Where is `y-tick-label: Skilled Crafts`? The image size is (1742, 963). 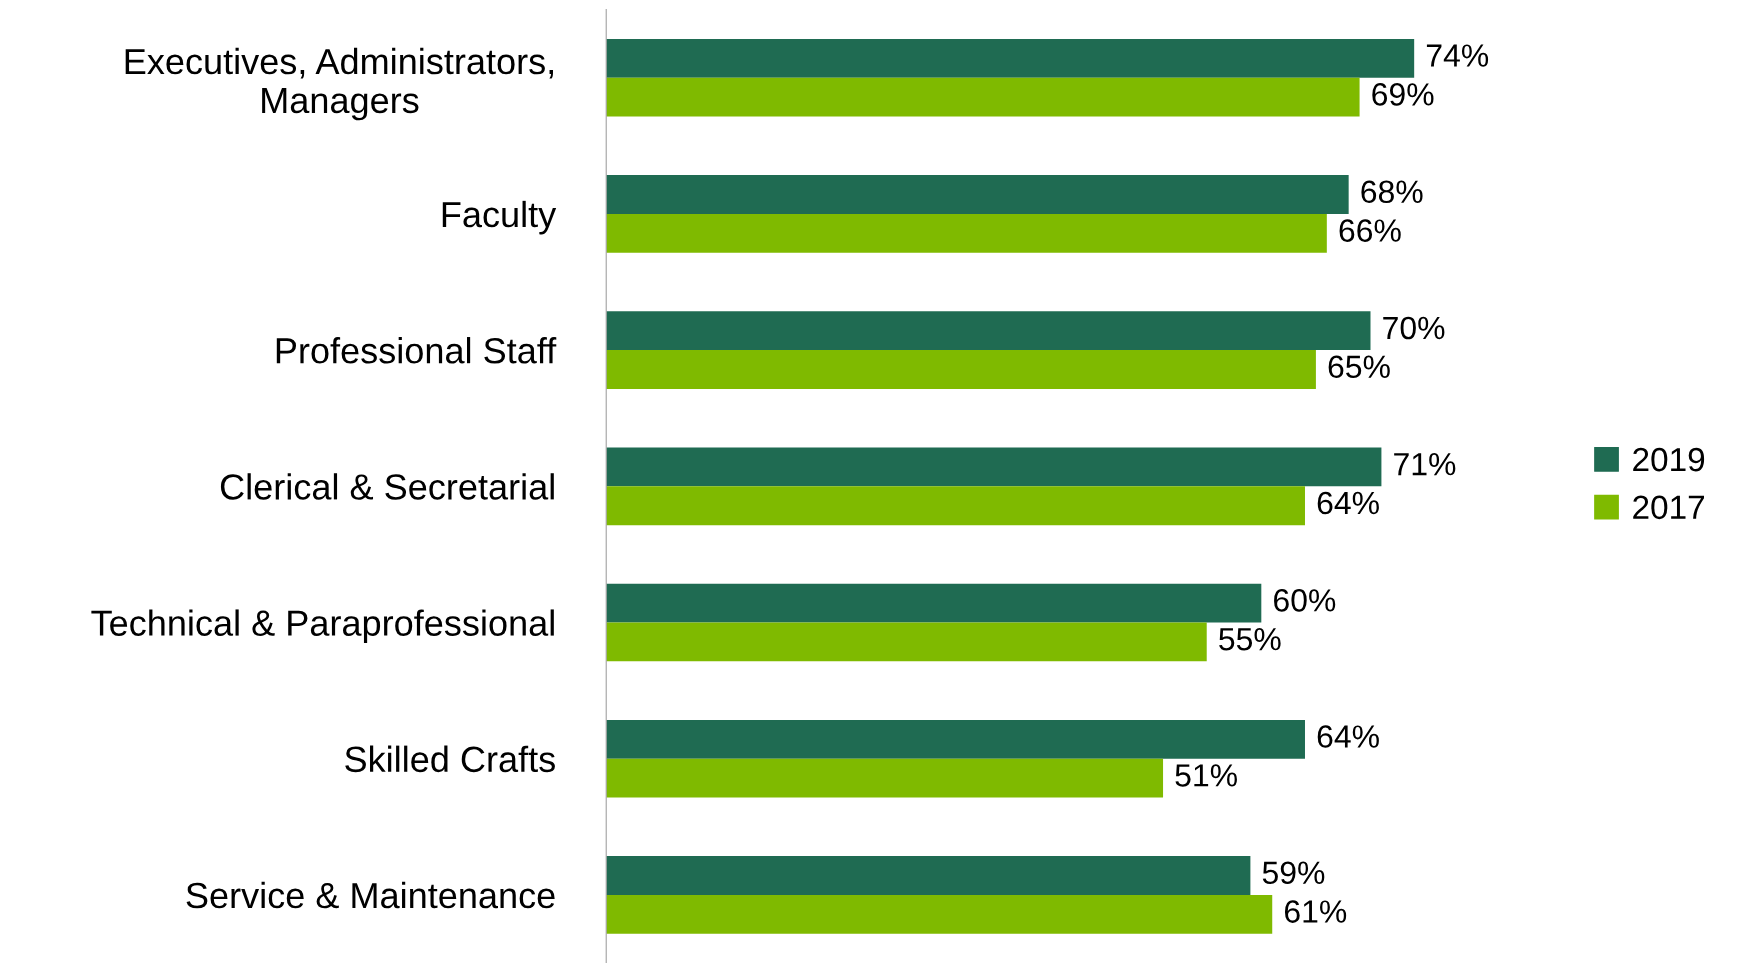
y-tick-label: Skilled Crafts is located at coordinates (450, 759).